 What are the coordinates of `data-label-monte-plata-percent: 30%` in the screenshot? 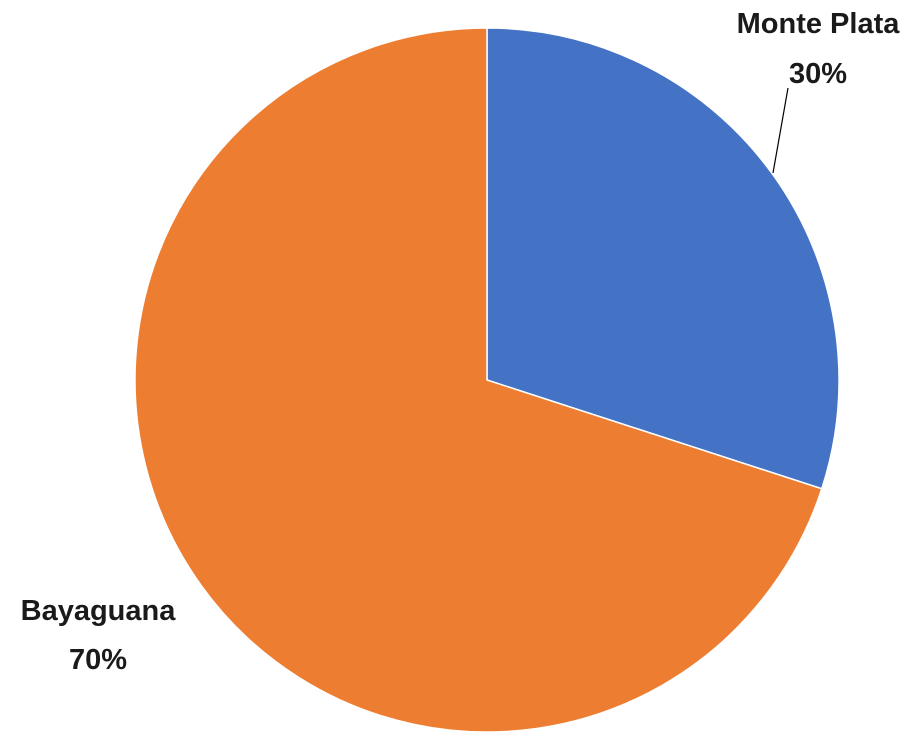 It's located at (818, 74).